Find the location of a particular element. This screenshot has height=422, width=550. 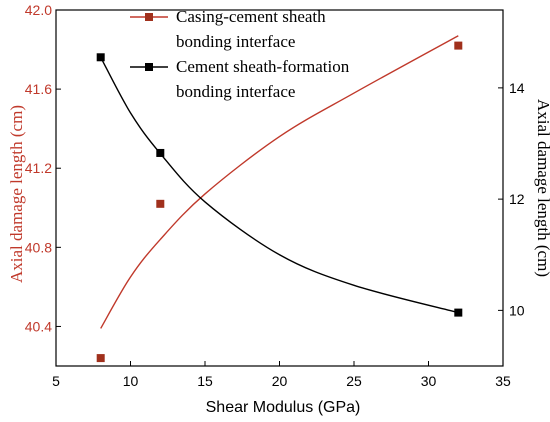

right-y-tick-label: 12 is located at coordinates (517, 199).